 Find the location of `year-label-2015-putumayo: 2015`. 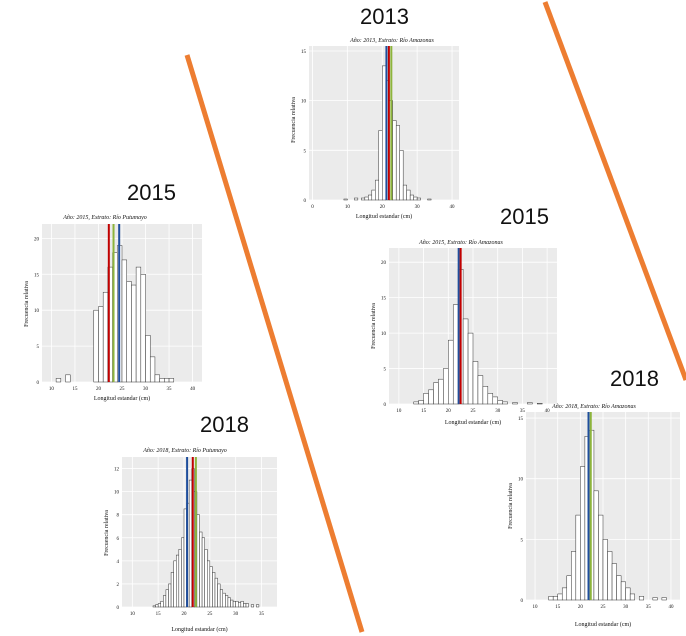

year-label-2015-putumayo: 2015 is located at coordinates (151, 192).